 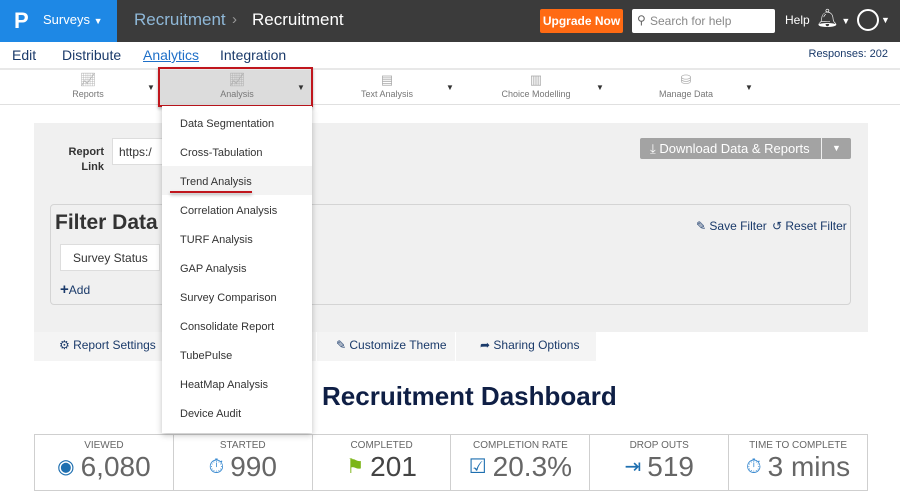 What do you see at coordinates (536, 87) in the screenshot?
I see `toolbar-choice-modelling: ▥ Choice Modelling` at bounding box center [536, 87].